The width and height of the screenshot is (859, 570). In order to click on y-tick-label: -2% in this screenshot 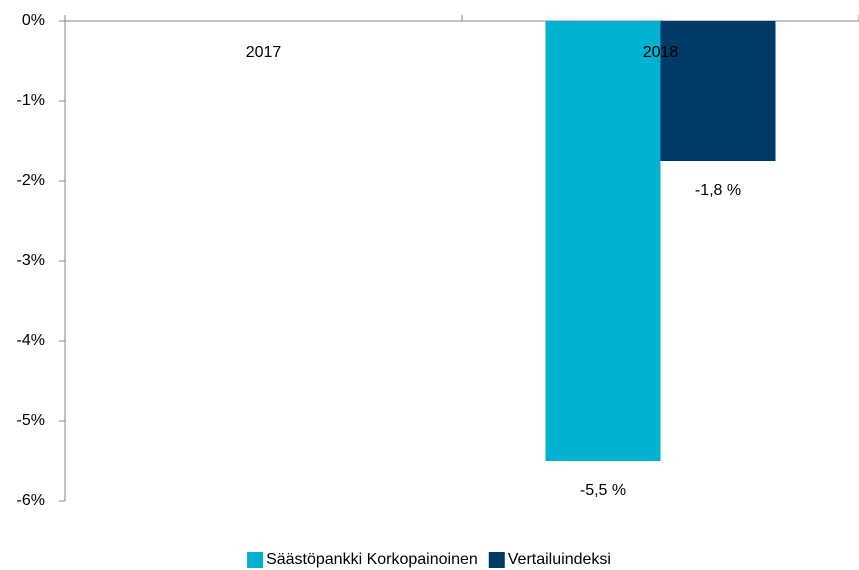, I will do `click(31, 180)`.